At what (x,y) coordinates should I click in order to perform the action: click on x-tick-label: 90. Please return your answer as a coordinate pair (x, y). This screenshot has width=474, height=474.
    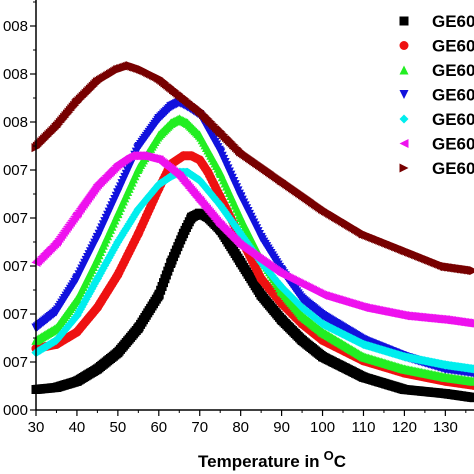
    Looking at the image, I should click on (281, 427).